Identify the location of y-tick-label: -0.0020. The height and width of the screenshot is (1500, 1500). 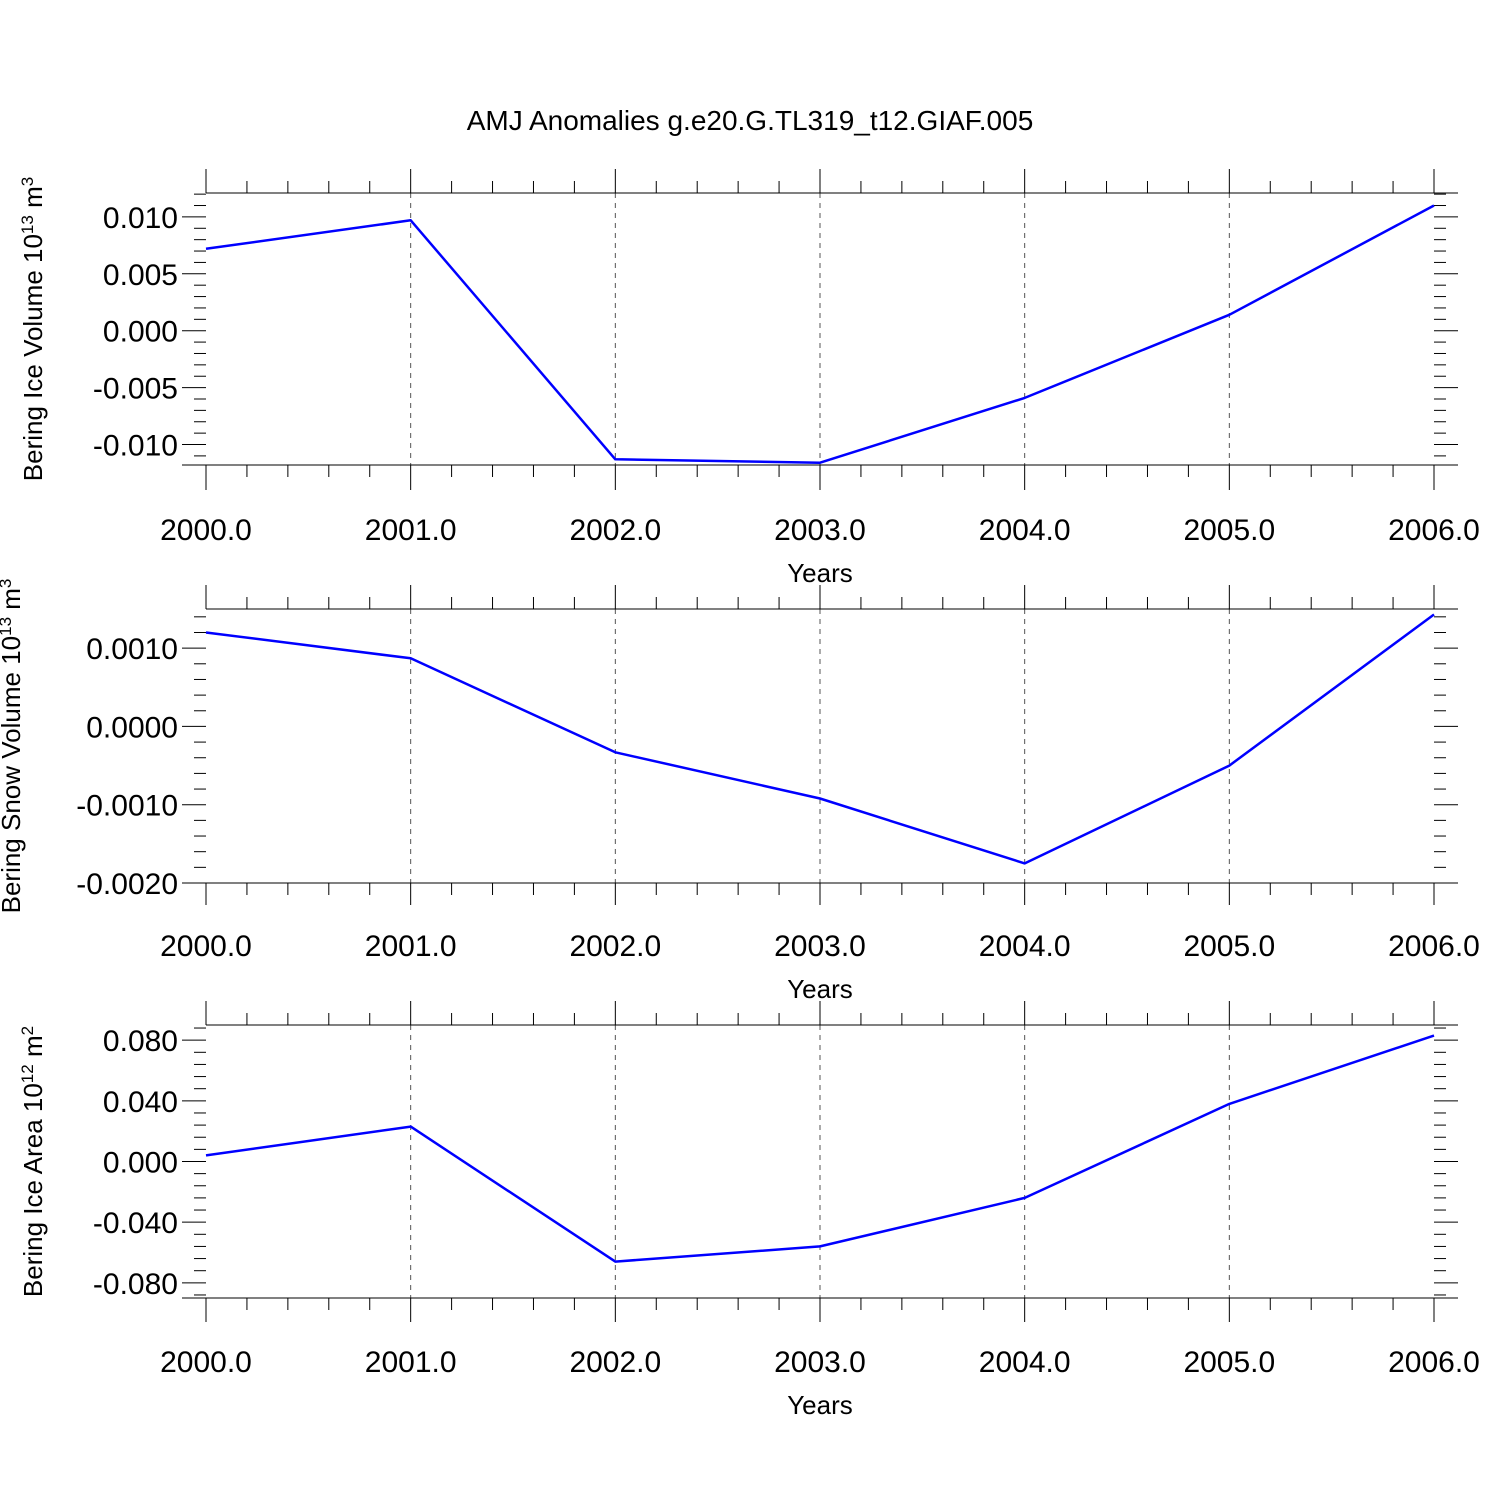
(127, 884).